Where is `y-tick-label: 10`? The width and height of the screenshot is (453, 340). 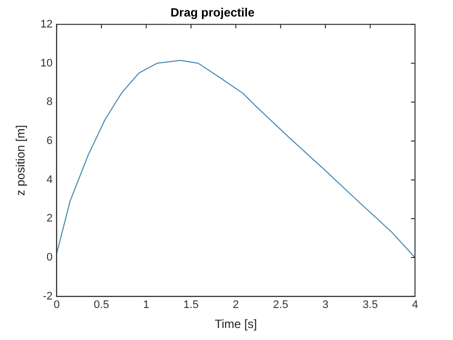
y-tick-label: 10 is located at coordinates (46, 63).